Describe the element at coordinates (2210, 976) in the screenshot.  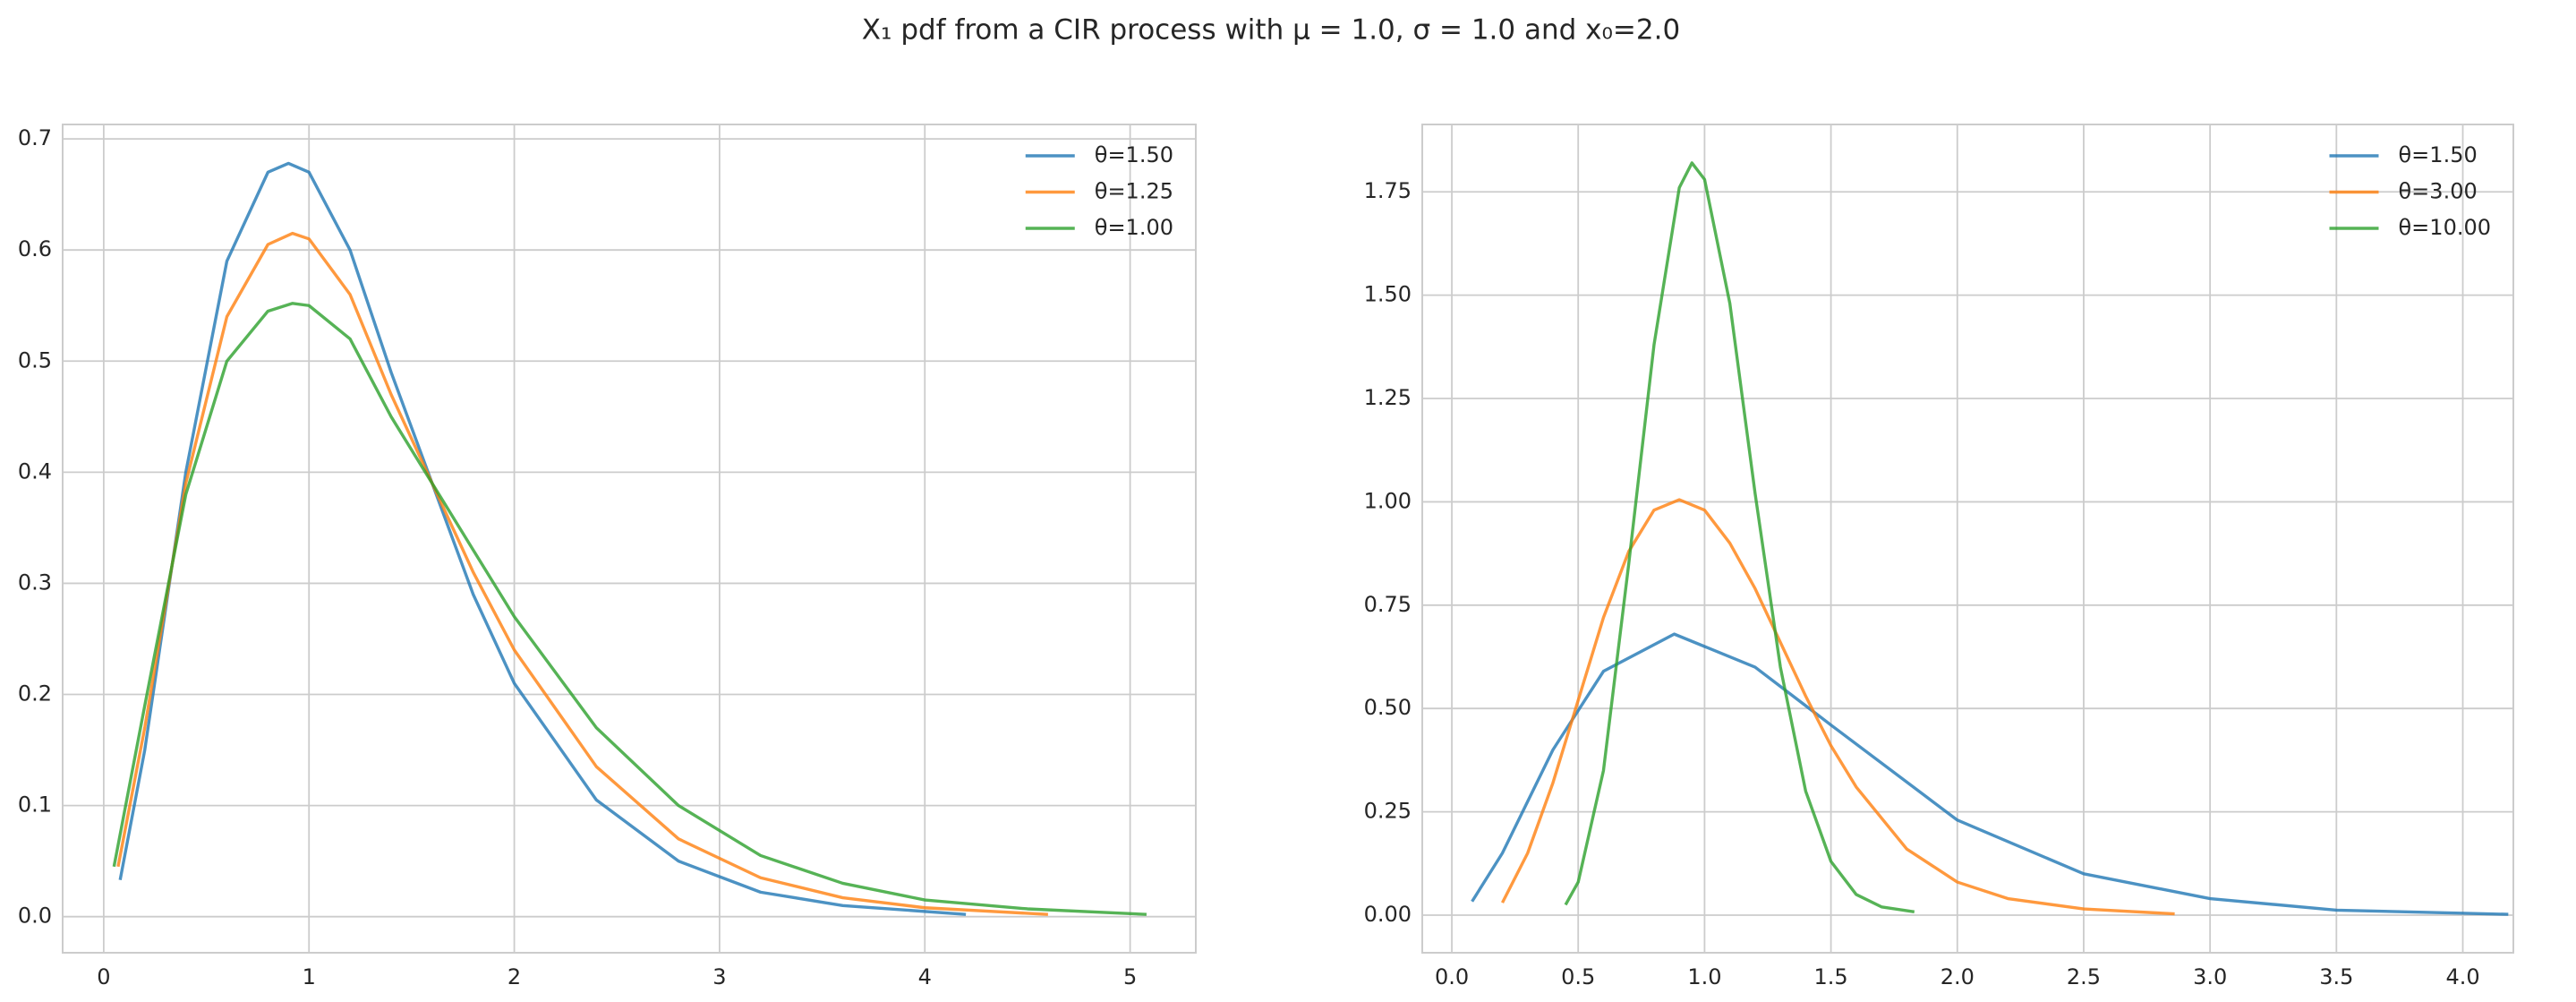
I see `x-tick-label: 3.0` at that location.